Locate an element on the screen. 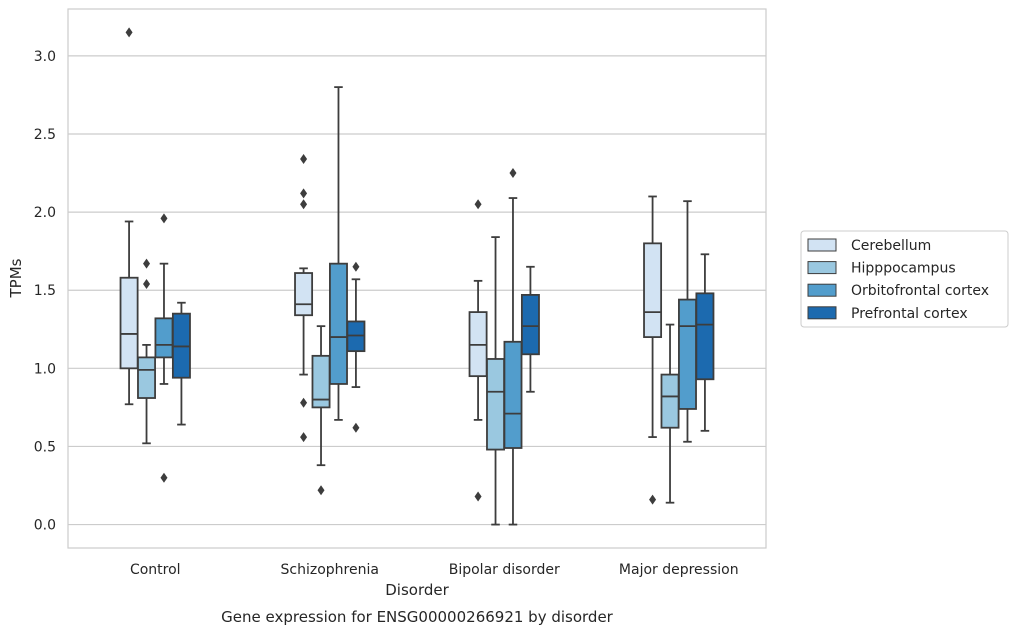  x-axis-label: Disorder is located at coordinates (417, 590).